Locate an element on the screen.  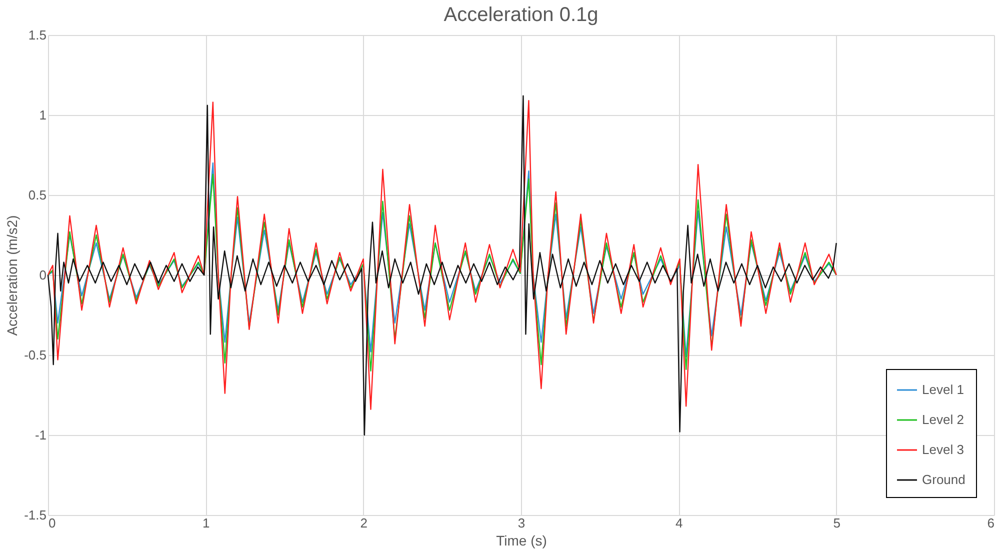
x-tick-label: 0 is located at coordinates (52, 523).